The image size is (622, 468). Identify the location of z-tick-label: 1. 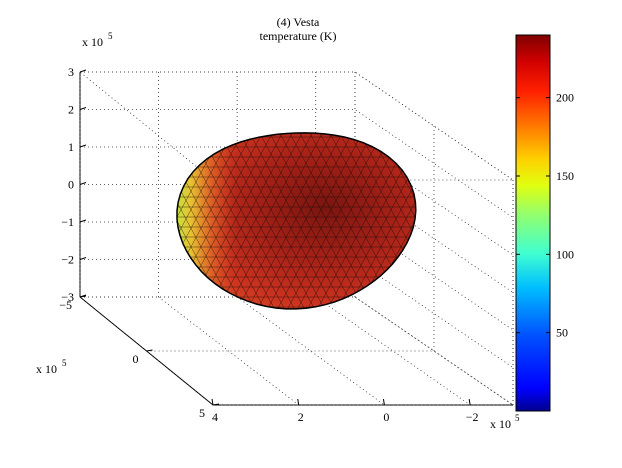
(71, 147).